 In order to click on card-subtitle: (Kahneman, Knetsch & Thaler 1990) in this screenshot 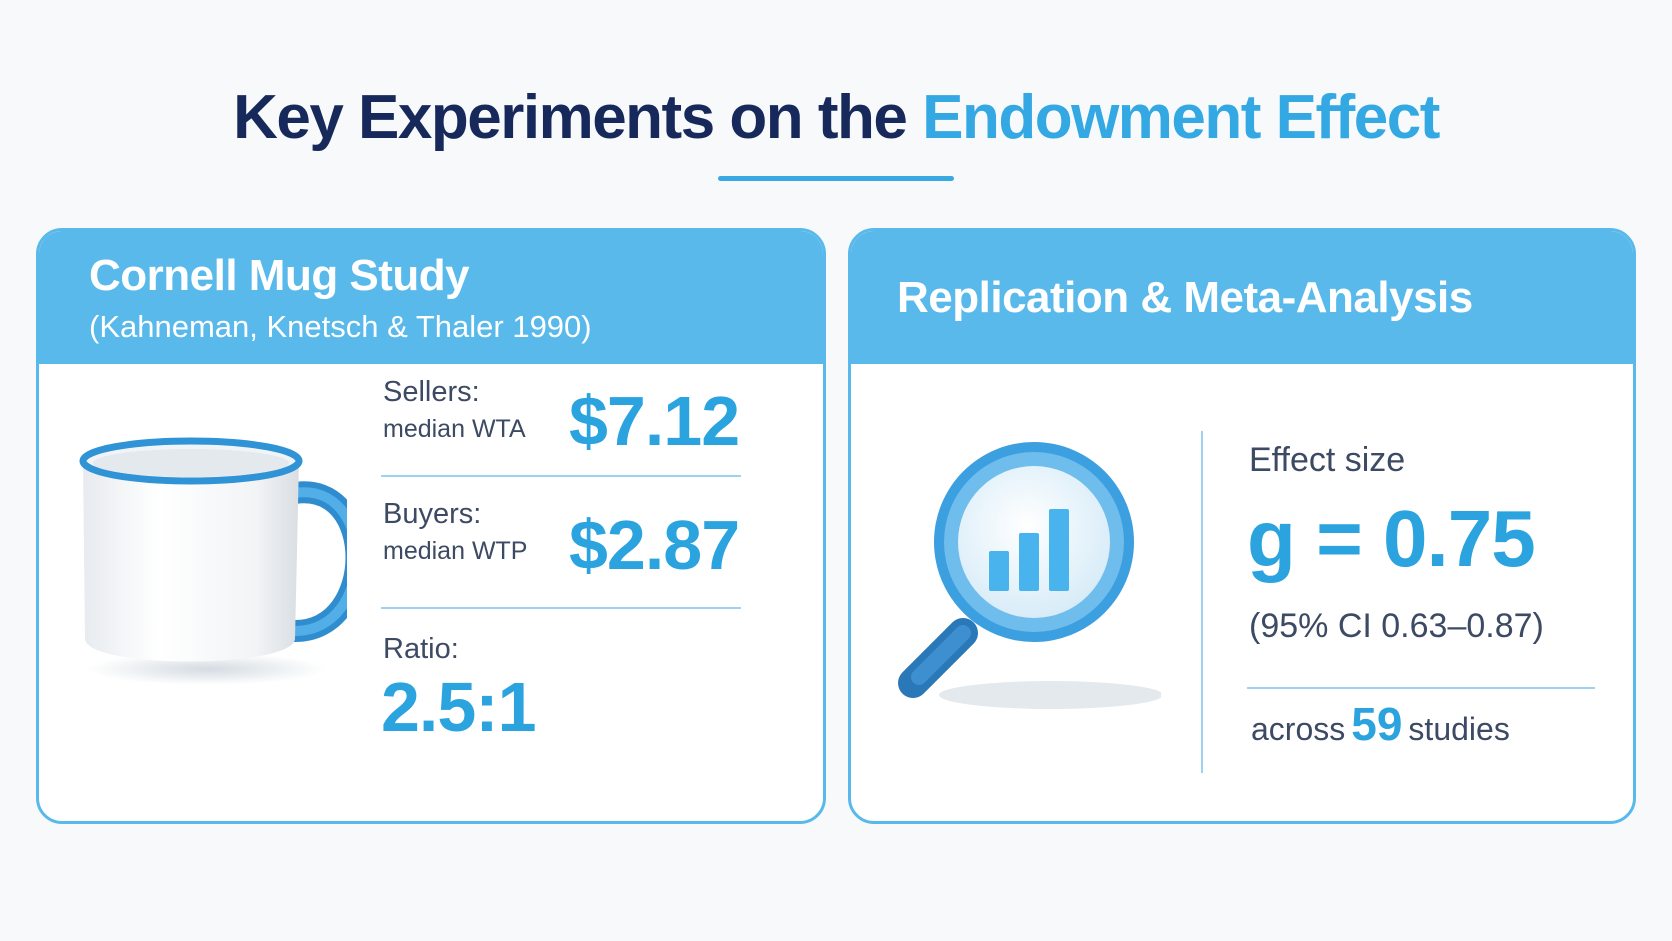, I will do `click(340, 326)`.